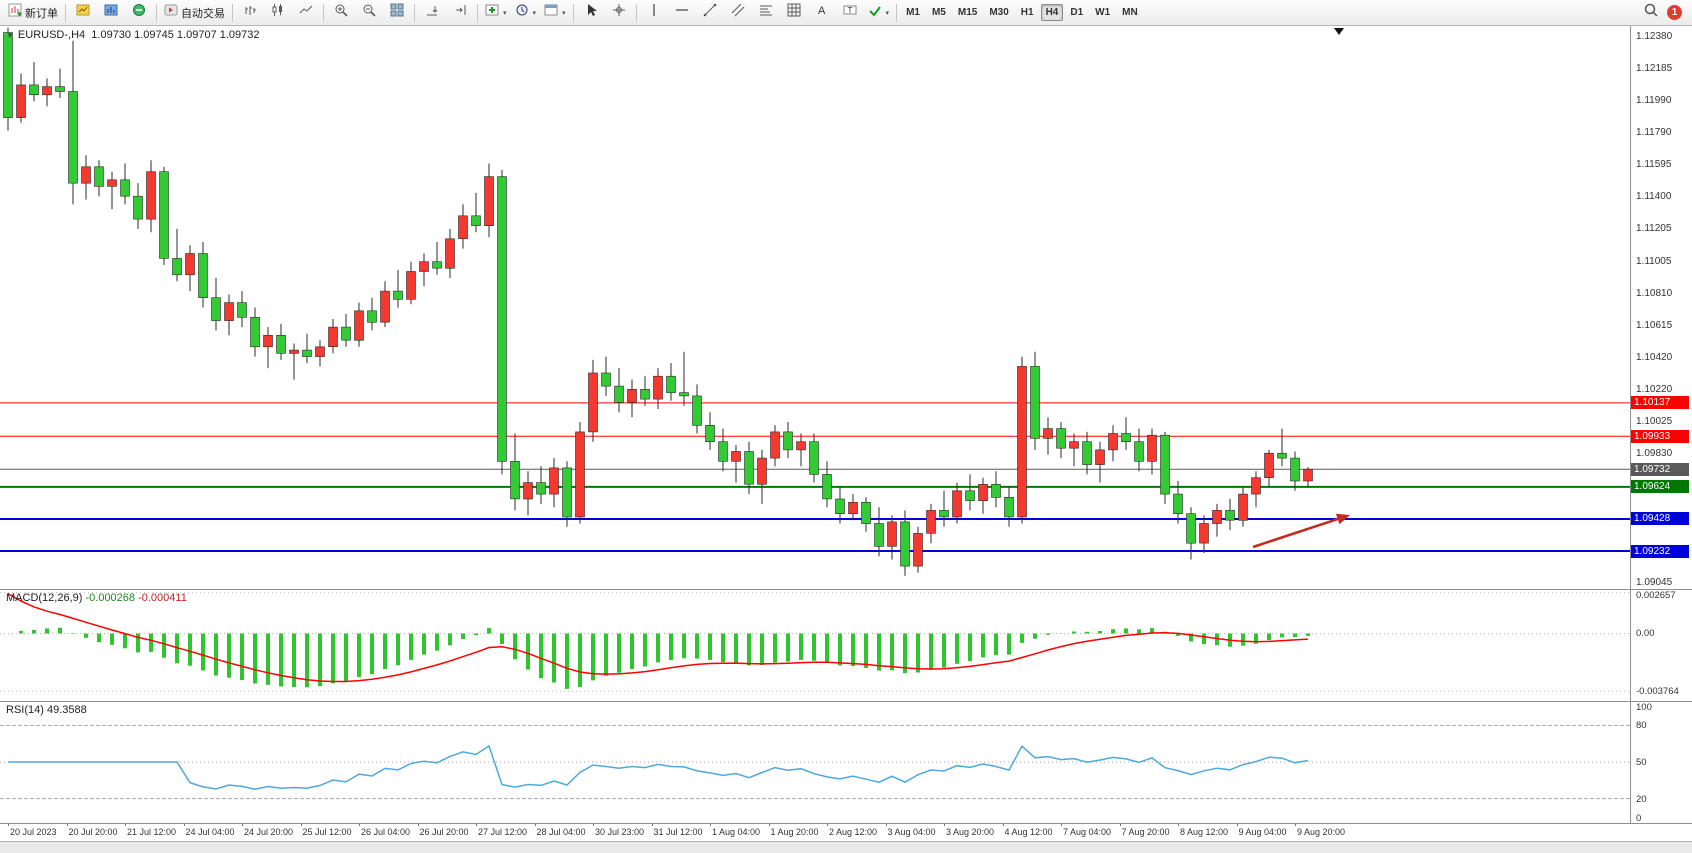 This screenshot has height=853, width=1692. I want to click on auto-scroll-button, so click(432, 13).